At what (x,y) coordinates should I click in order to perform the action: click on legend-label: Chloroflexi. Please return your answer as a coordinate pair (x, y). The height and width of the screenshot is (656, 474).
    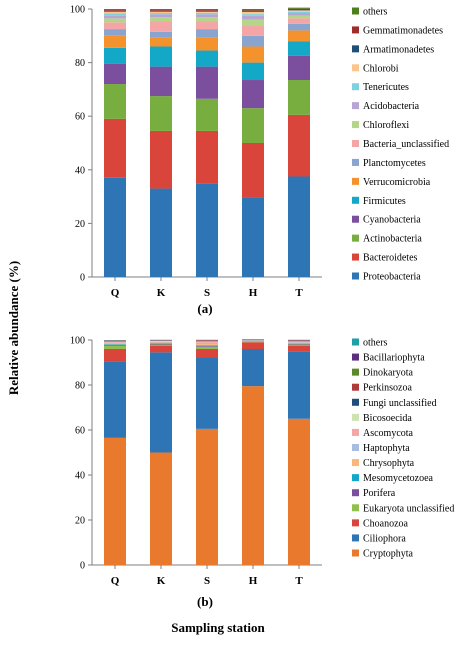
    Looking at the image, I should click on (386, 125).